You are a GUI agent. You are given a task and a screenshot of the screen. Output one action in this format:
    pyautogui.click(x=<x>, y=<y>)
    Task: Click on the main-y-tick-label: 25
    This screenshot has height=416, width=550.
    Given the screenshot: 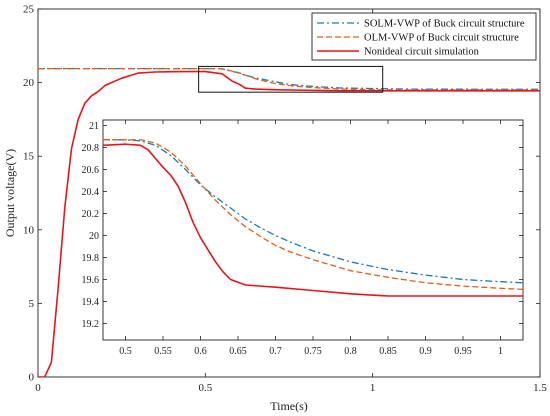 What is the action you would take?
    pyautogui.click(x=29, y=10)
    